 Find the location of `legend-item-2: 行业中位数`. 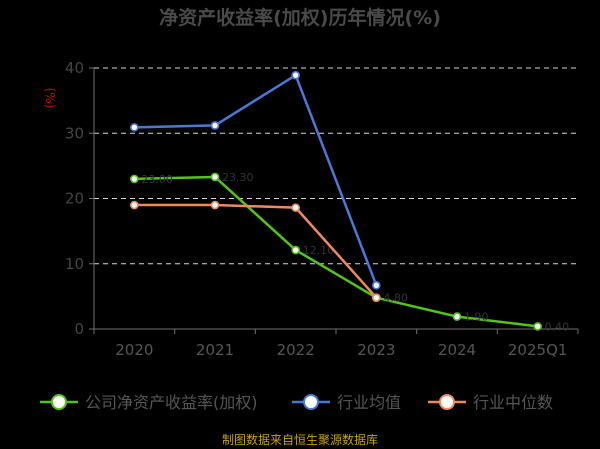

legend-item-2: 行业中位数 is located at coordinates (490, 402).